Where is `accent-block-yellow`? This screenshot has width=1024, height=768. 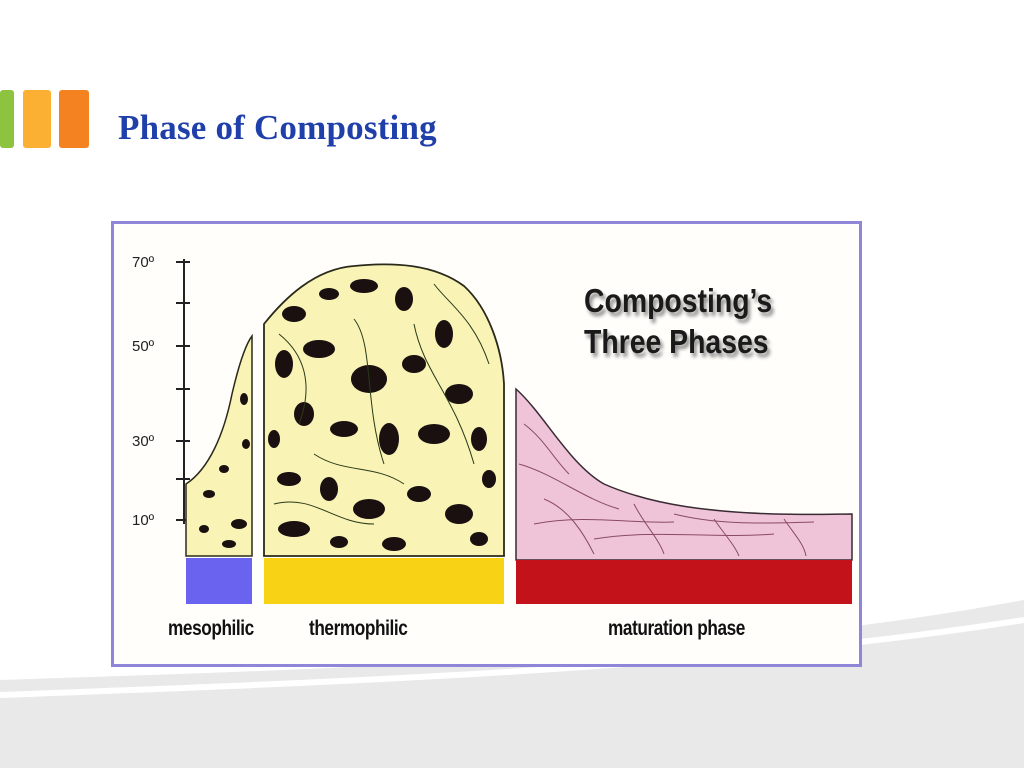 accent-block-yellow is located at coordinates (37, 119).